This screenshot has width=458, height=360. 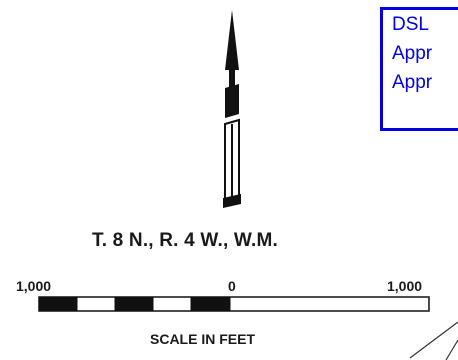 What do you see at coordinates (412, 53) in the screenshot?
I see `legend-line-2: Appr` at bounding box center [412, 53].